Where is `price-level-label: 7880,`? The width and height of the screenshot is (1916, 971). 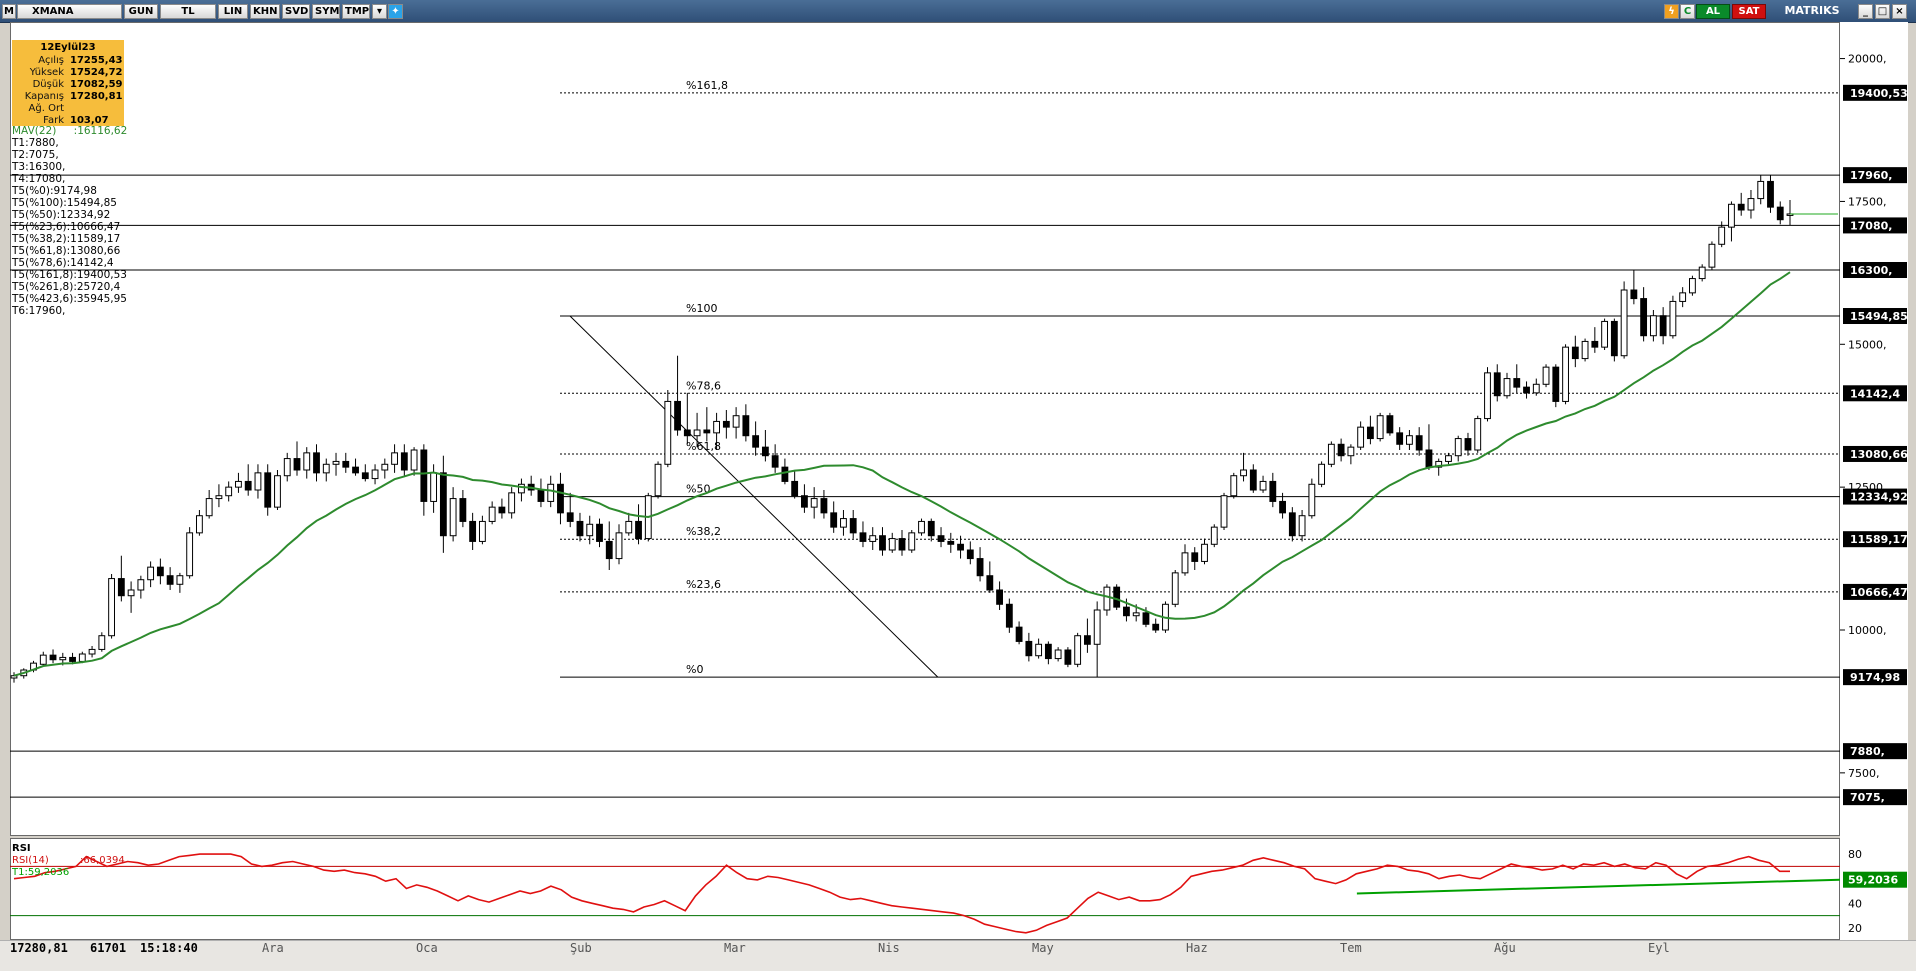 price-level-label: 7880, is located at coordinates (1867, 751).